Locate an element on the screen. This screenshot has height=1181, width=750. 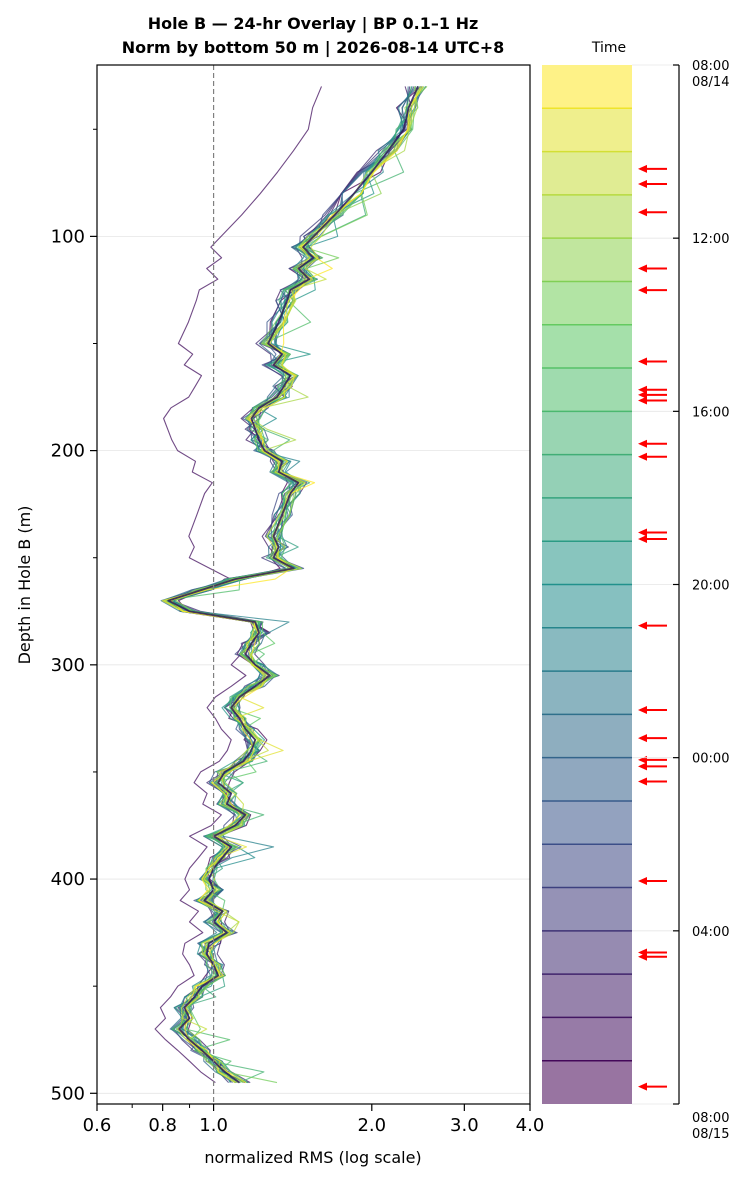
x-axis-label: normalized RMS (log scale) is located at coordinates (312, 1157).